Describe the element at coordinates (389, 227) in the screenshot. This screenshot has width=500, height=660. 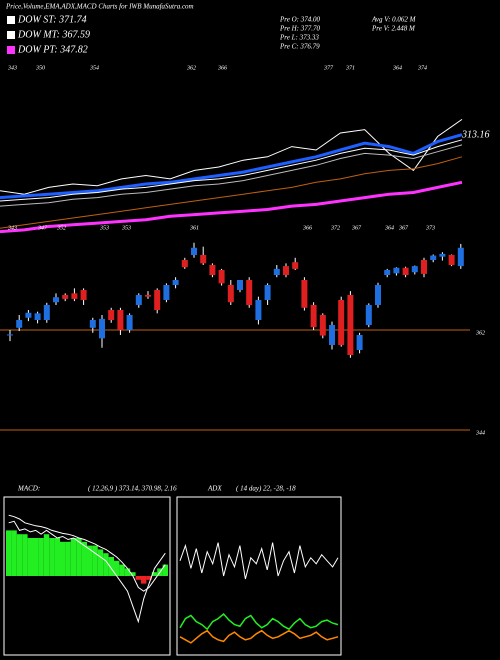
I see `annotation: 364` at that location.